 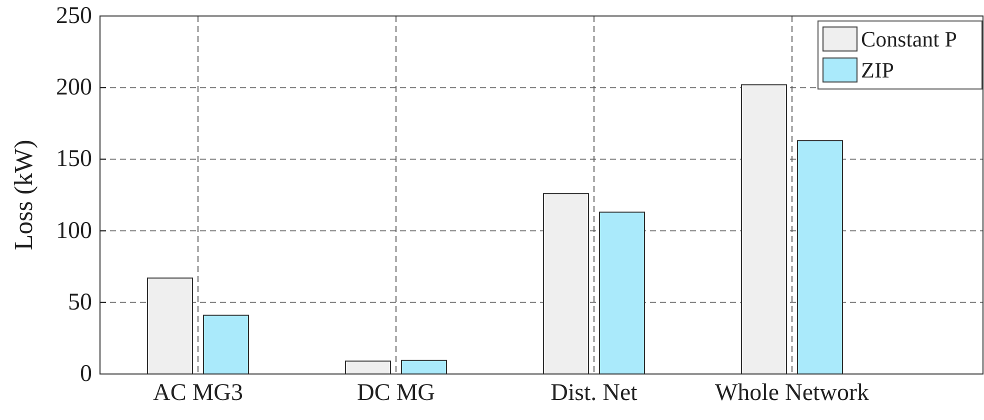 What do you see at coordinates (792, 393) in the screenshot?
I see `x-tick-label: Whole Network` at bounding box center [792, 393].